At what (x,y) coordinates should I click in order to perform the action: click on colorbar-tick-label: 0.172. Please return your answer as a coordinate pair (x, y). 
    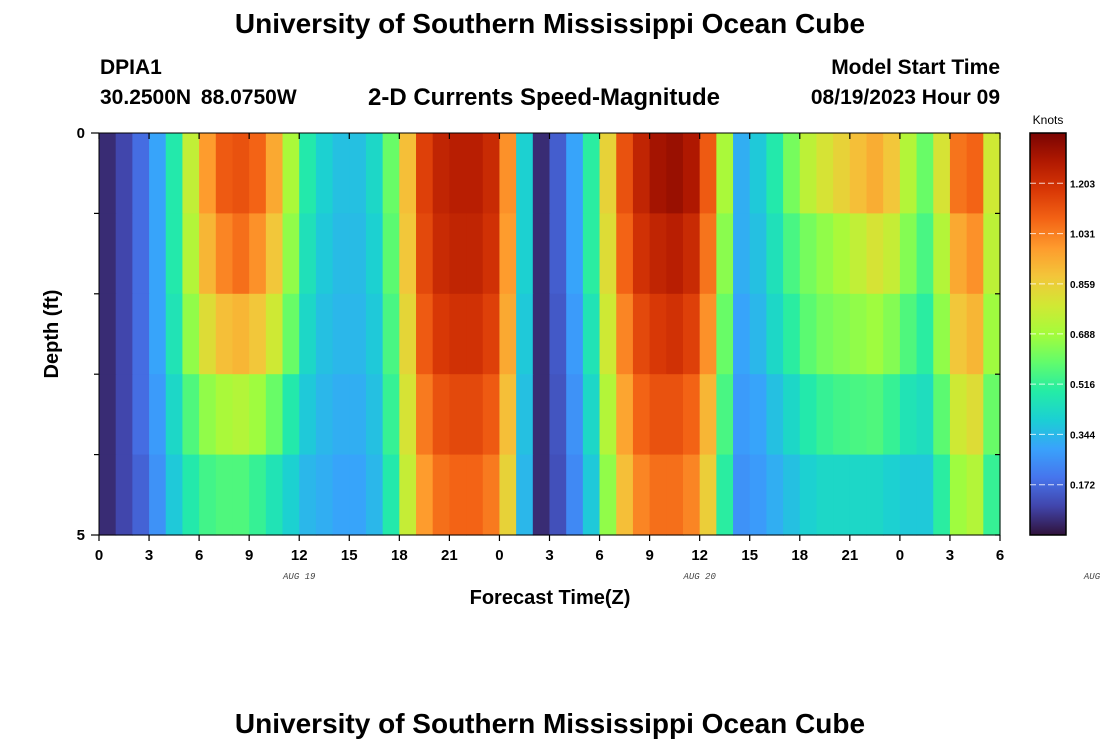
    Looking at the image, I should click on (1082, 486).